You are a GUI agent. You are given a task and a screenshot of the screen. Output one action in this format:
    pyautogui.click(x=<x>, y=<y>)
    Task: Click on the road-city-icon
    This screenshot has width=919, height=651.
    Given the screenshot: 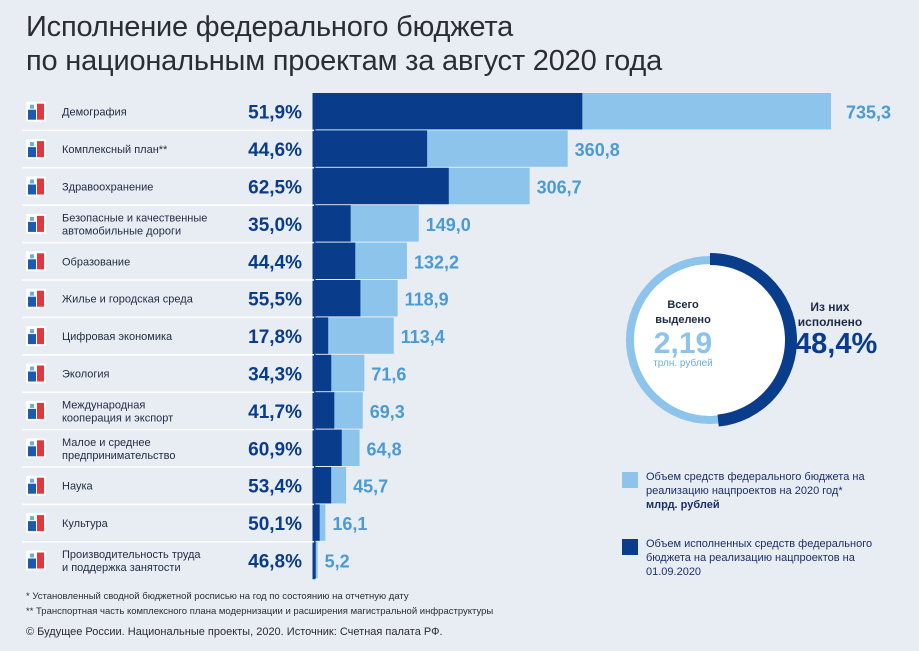 What is the action you would take?
    pyautogui.click(x=36, y=223)
    